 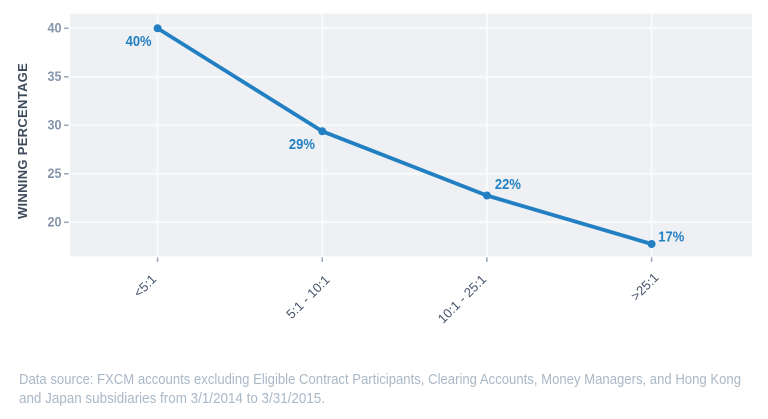 What do you see at coordinates (22, 141) in the screenshot?
I see `svg-text: WINNING PERCENTAGE` at bounding box center [22, 141].